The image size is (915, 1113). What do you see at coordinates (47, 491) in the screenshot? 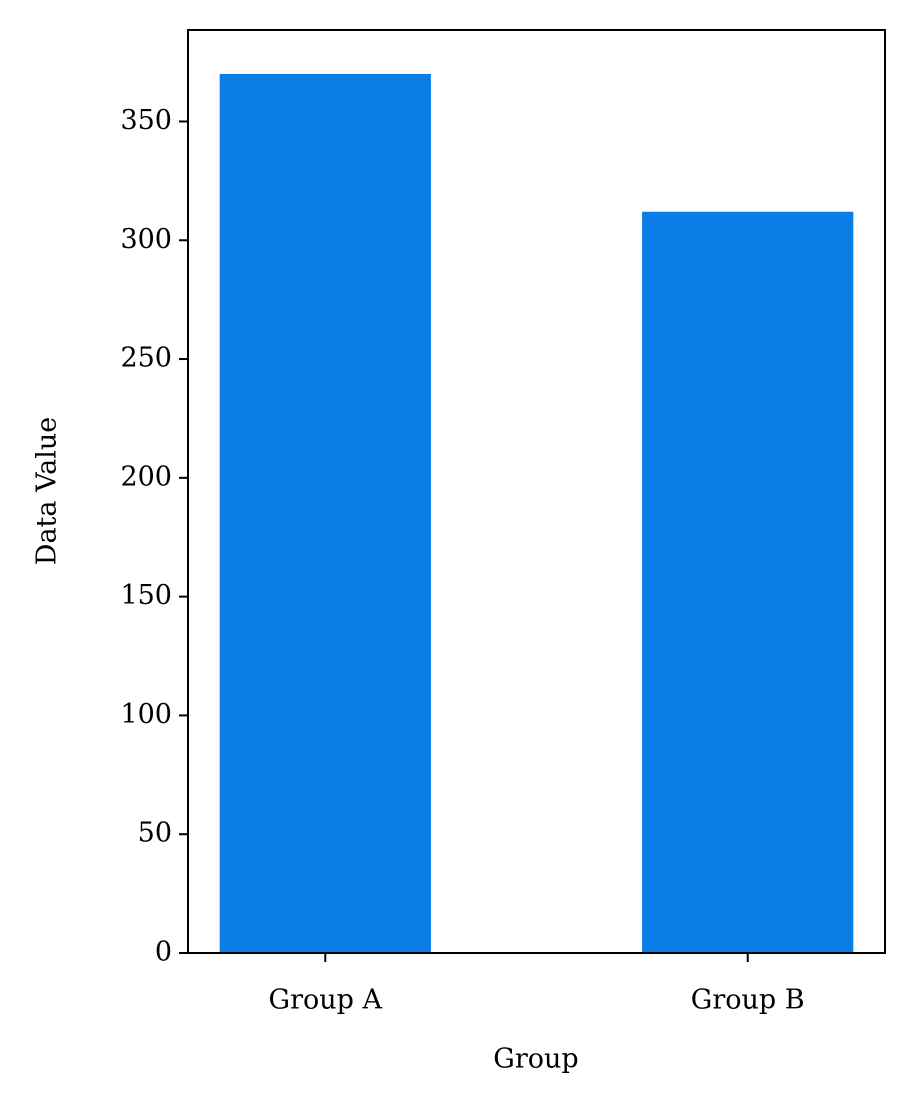
I see `y-axis-label: Data Value` at bounding box center [47, 491].